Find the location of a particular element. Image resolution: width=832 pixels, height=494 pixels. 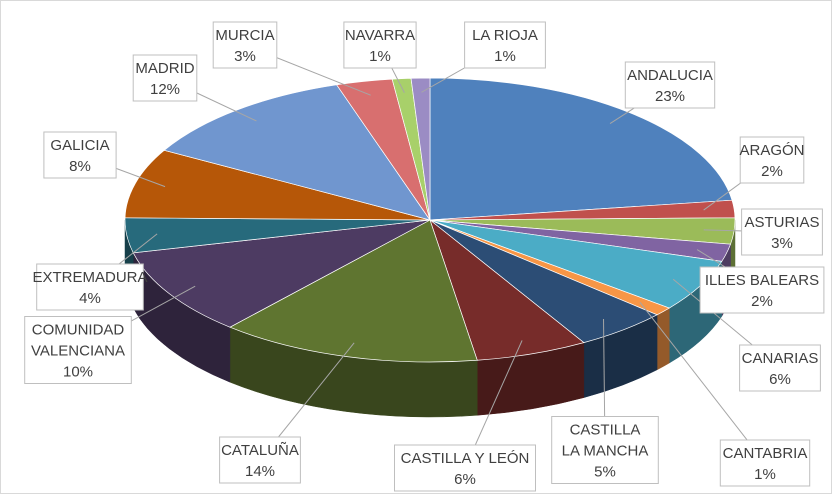

category-label: CANTABRIA is located at coordinates (765, 453).